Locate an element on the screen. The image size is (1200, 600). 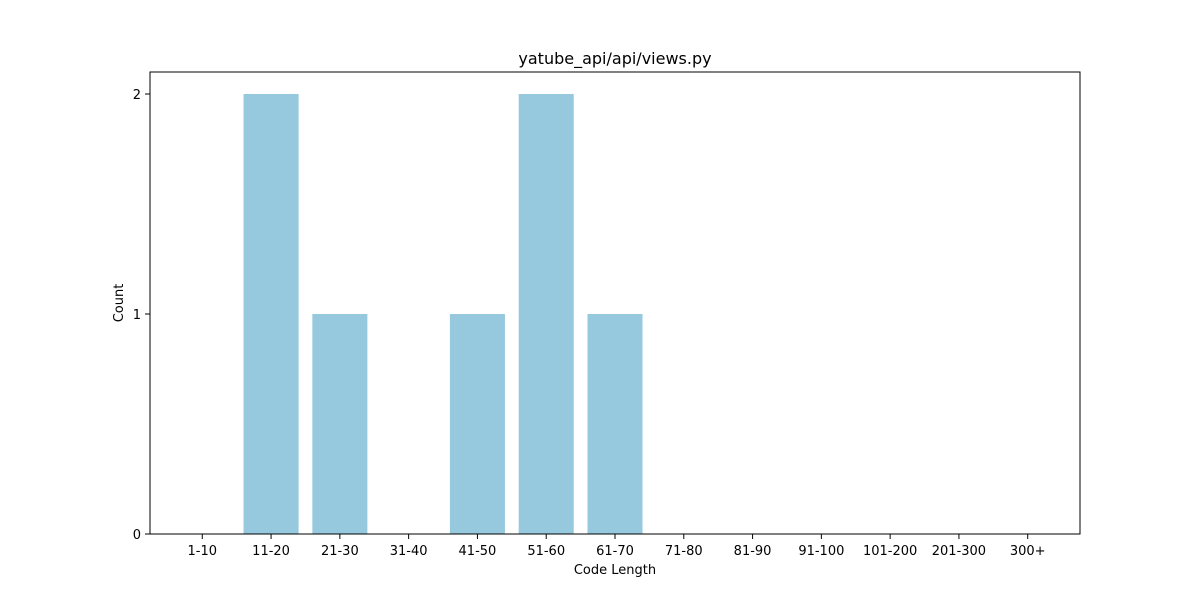
x-tick-label: 61-70 is located at coordinates (615, 551).